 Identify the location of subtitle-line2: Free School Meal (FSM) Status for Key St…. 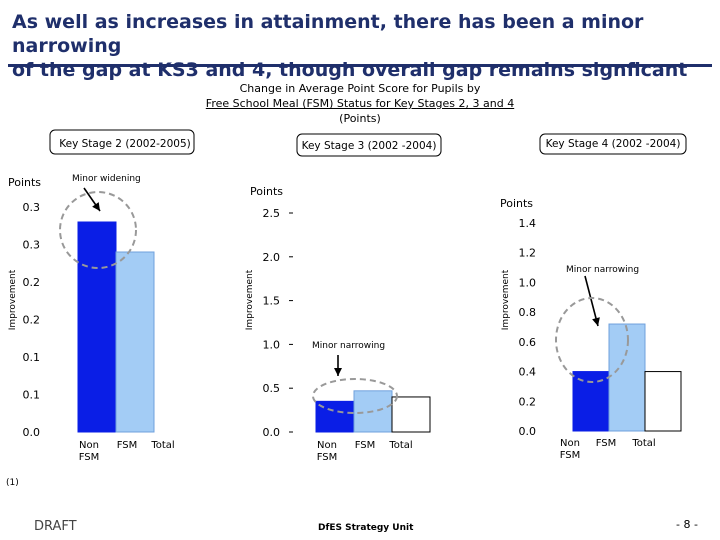
(360, 103).